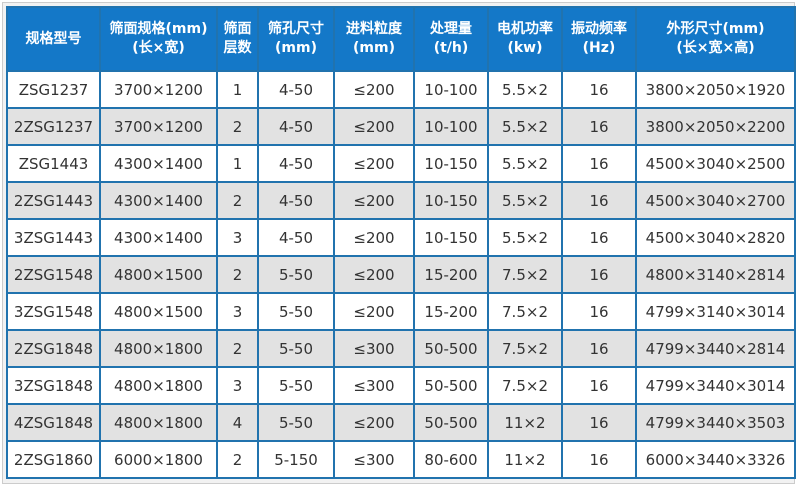 This screenshot has width=800, height=488. Describe the element at coordinates (53, 39) in the screenshot. I see `column-header: 规格型号` at that location.